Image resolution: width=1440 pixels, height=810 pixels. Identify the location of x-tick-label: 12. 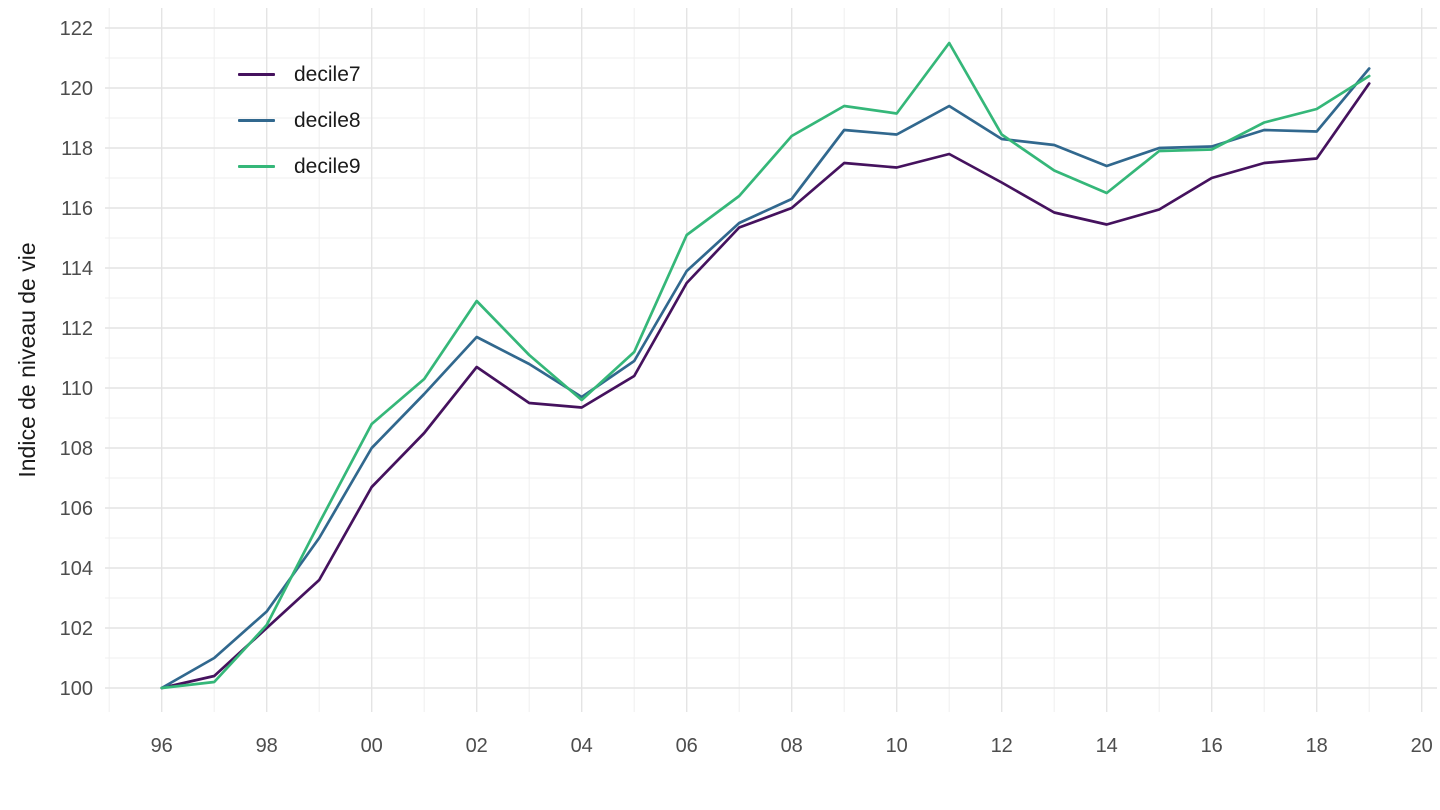
(1002, 746).